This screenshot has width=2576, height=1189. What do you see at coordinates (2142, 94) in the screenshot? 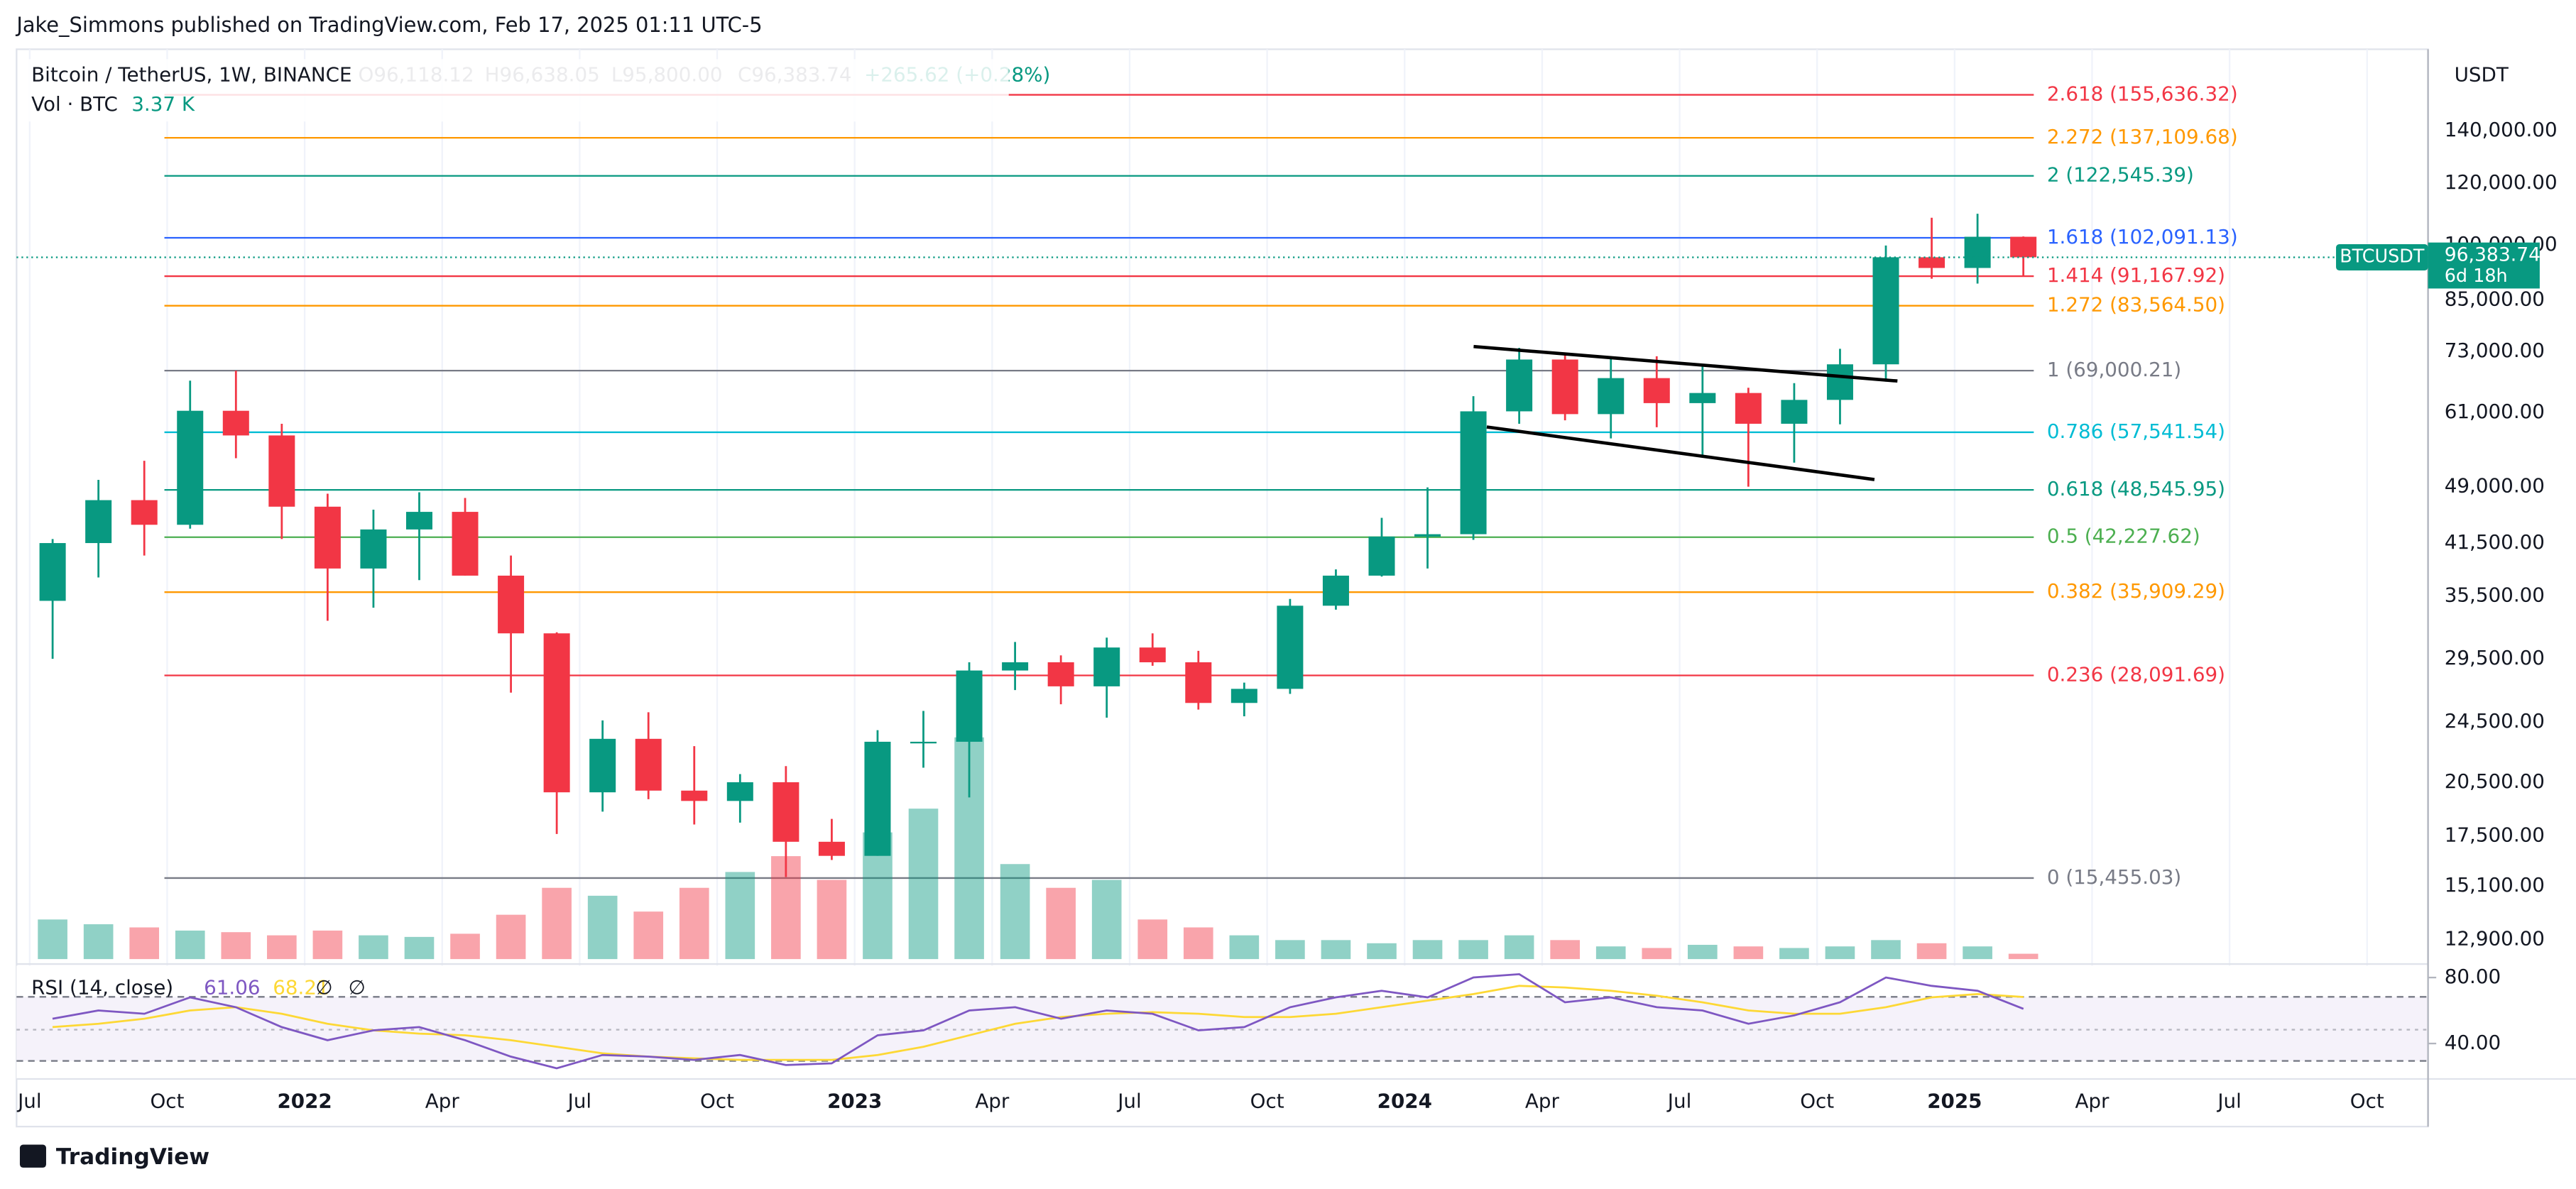
I see `fib-level-label: 2.618 (155,636.32)` at bounding box center [2142, 94].